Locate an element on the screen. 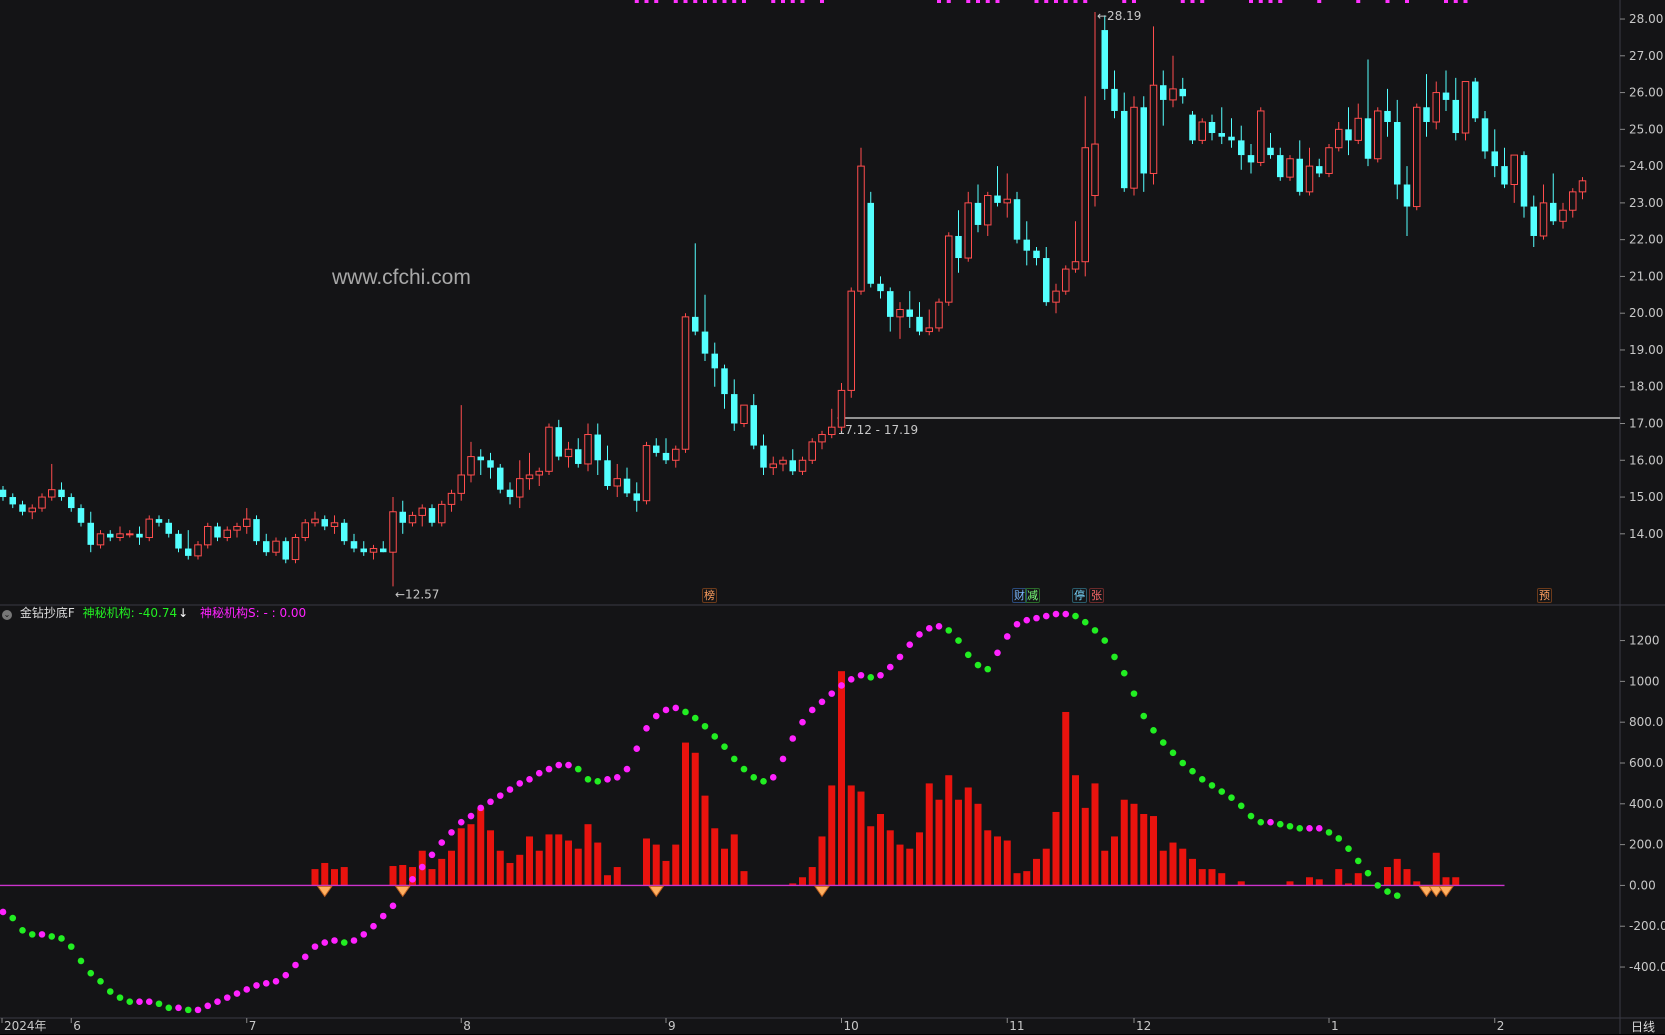 The width and height of the screenshot is (1665, 1035). period-label: 日线 is located at coordinates (1643, 1027).